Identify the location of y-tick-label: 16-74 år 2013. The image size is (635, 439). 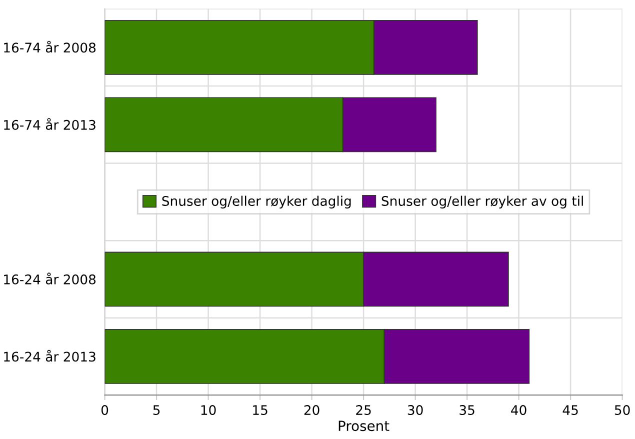
(50, 124).